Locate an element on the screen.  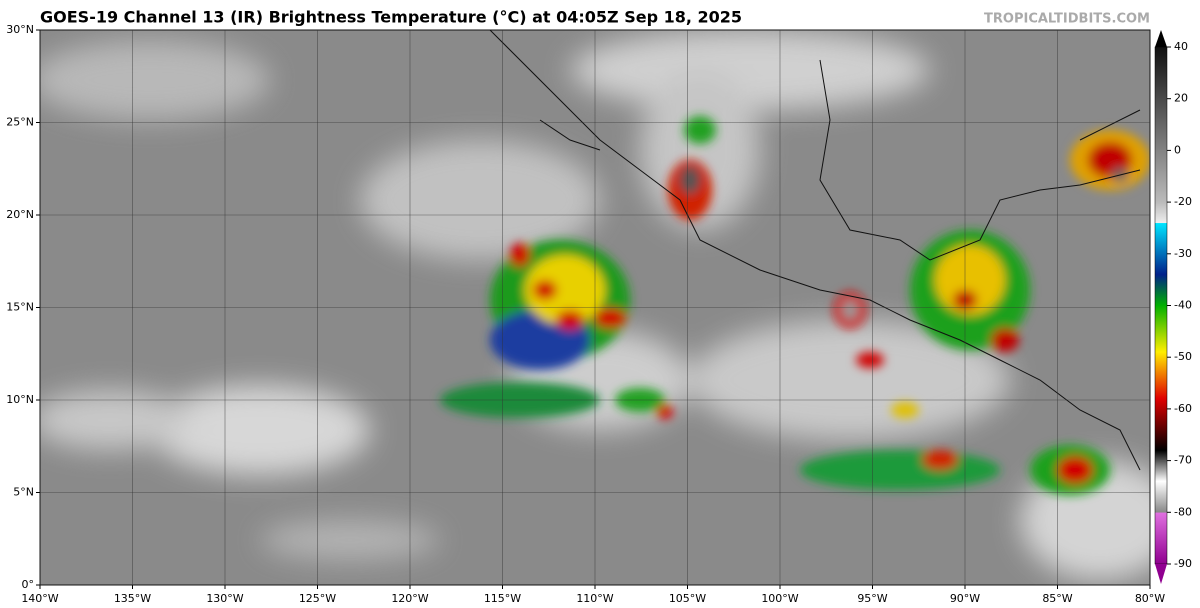
colorbar-label: -70 is located at coordinates (1183, 460).